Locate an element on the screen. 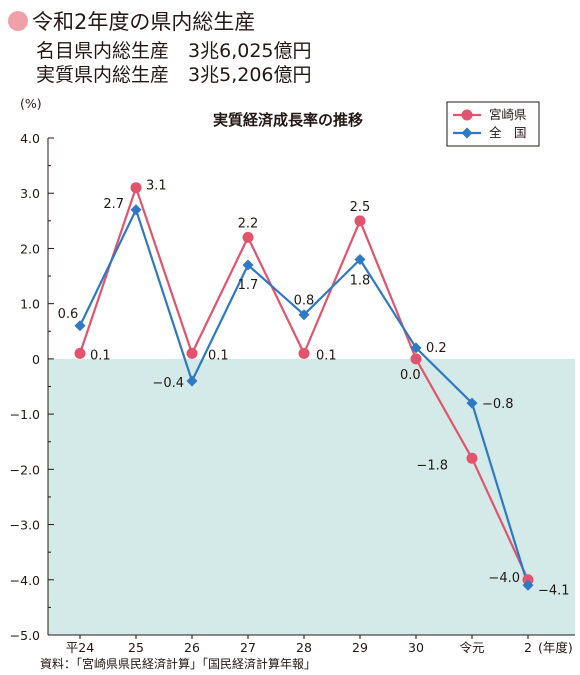  nominal-gdp-row: 名目県内総生産 3兆6,025億円 is located at coordinates (174, 49).